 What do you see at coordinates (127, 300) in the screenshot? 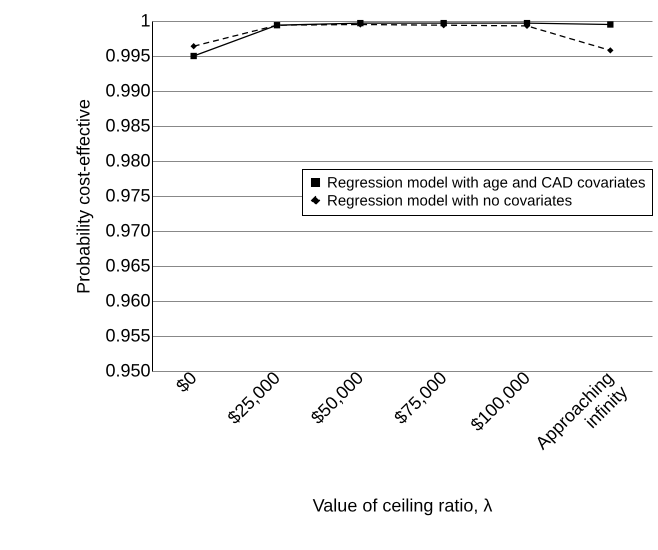
I see `y-tick-label: 0.960` at bounding box center [127, 300].